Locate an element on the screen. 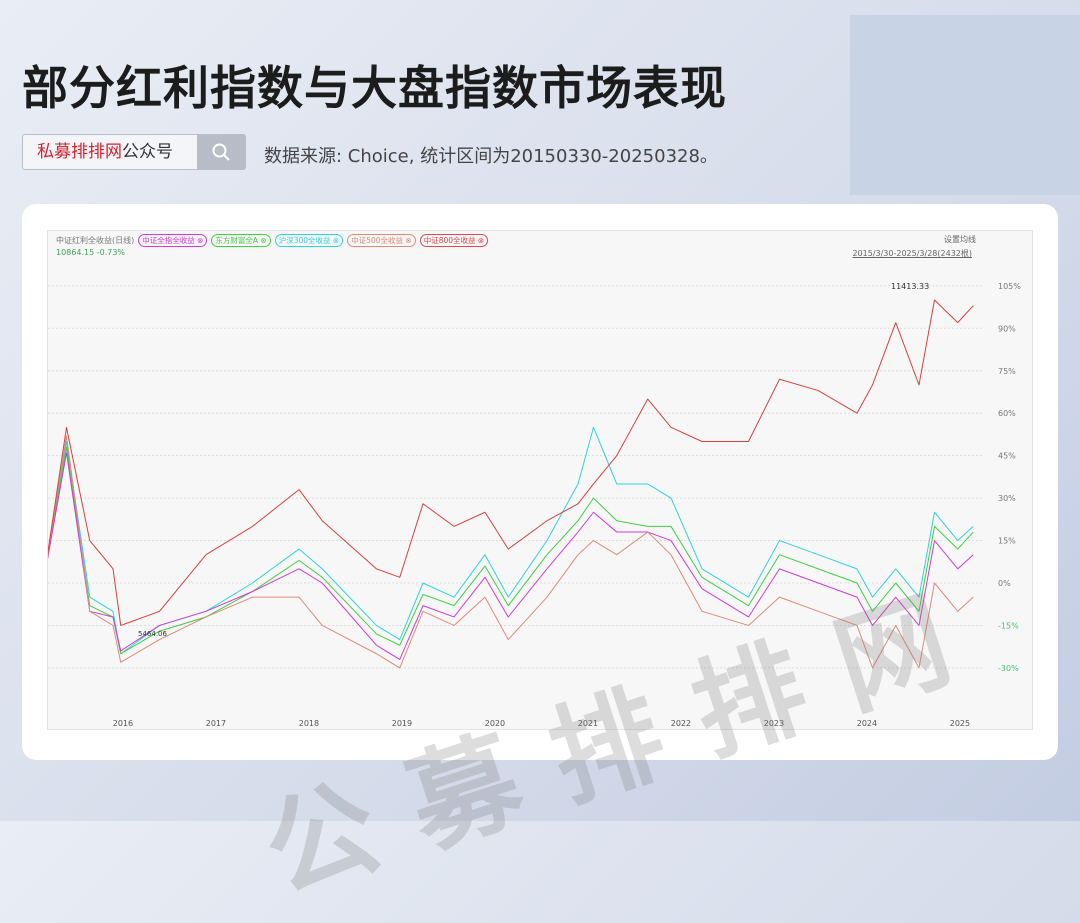  y-tick-label: 105% is located at coordinates (1009, 286).